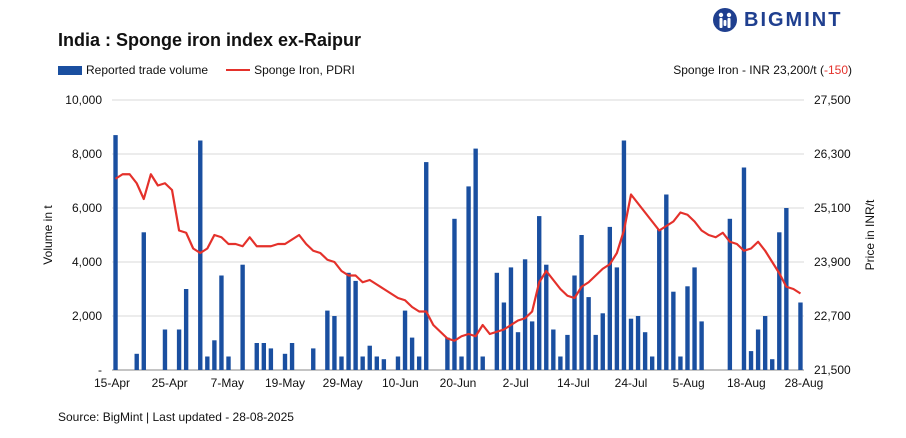  What do you see at coordinates (227, 383) in the screenshot?
I see `x-tick-label: 7-May` at bounding box center [227, 383].